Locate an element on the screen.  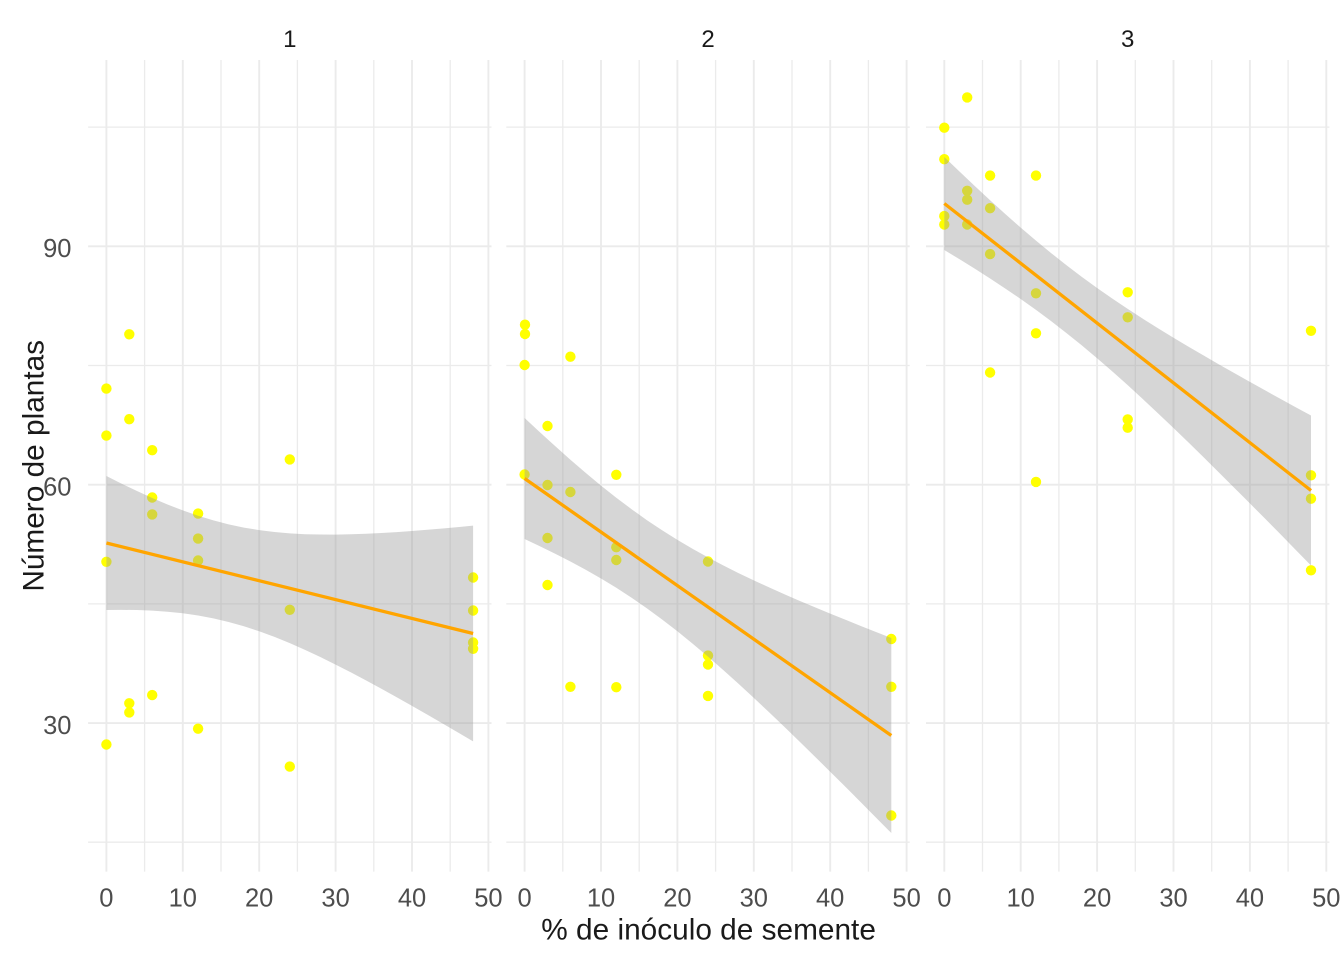
svg-text: 90 is located at coordinates (57, 249).